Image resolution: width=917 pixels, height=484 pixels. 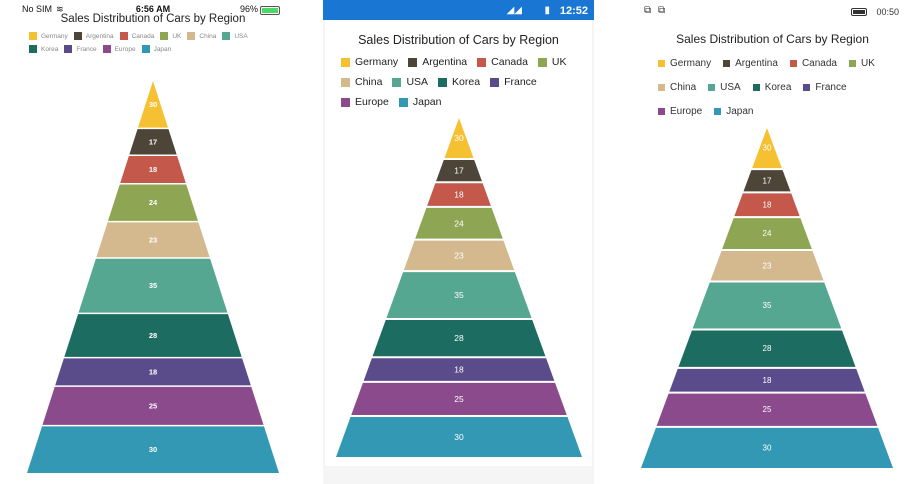 I want to click on battery-percent: 96%, so click(x=248, y=9).